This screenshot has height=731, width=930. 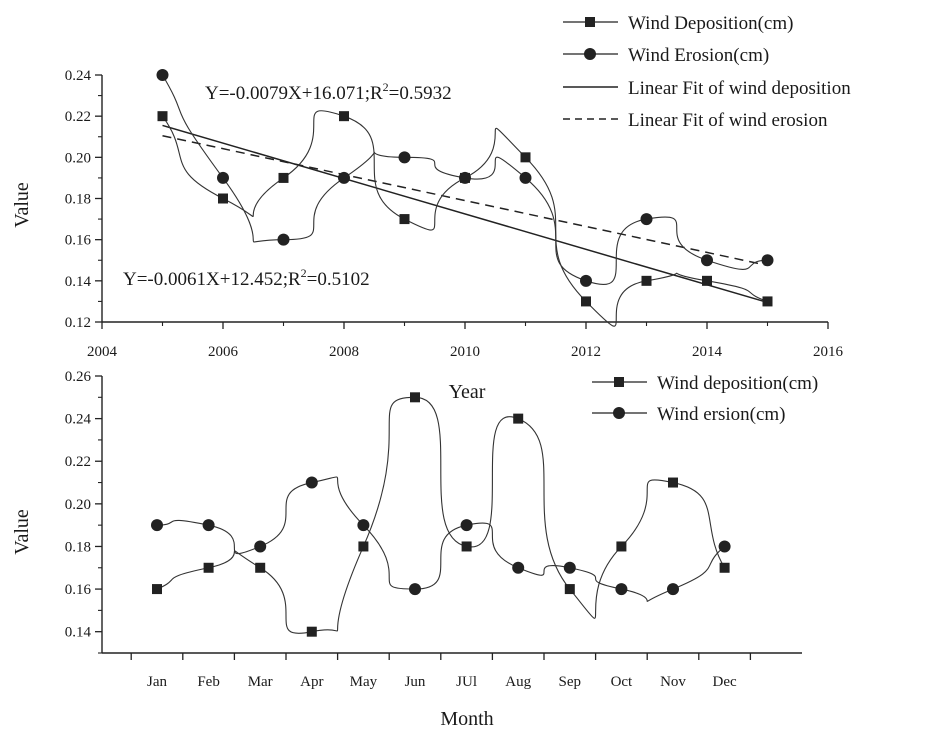 What do you see at coordinates (739, 88) in the screenshot?
I see `legend-label: Linear Fit of wind deposition` at bounding box center [739, 88].